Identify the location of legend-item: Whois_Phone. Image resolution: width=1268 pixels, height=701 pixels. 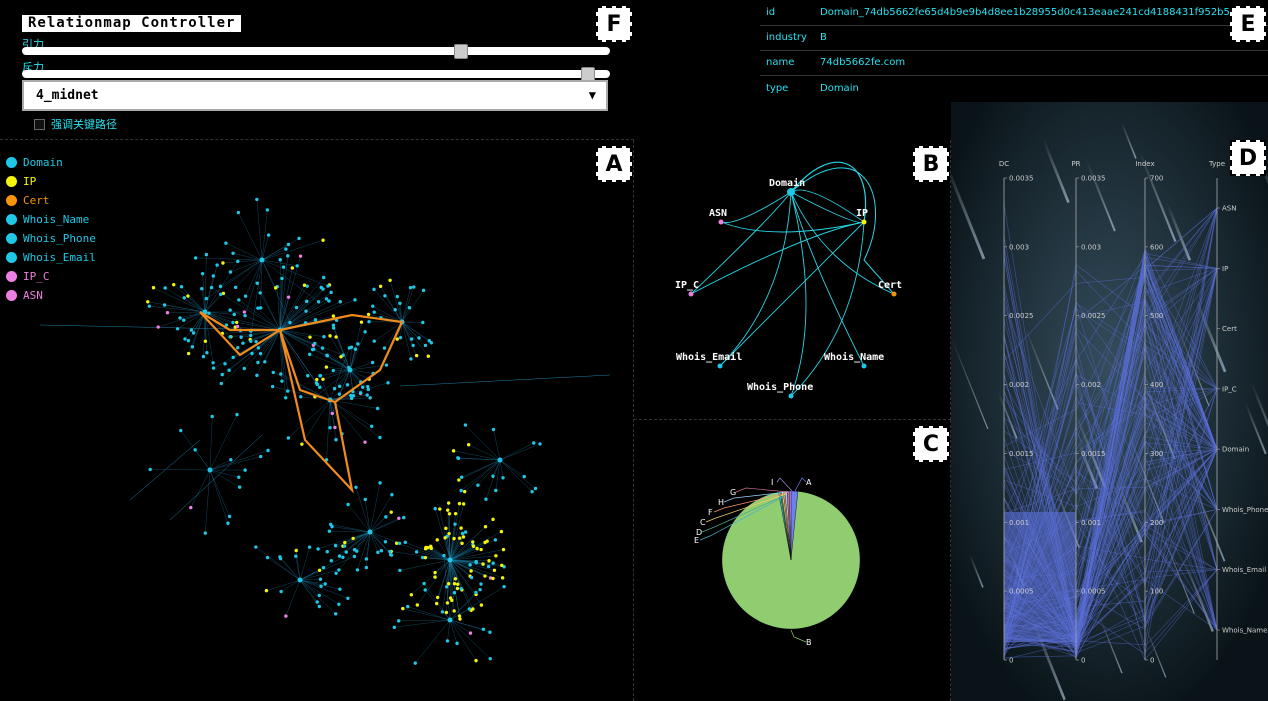
(51, 238).